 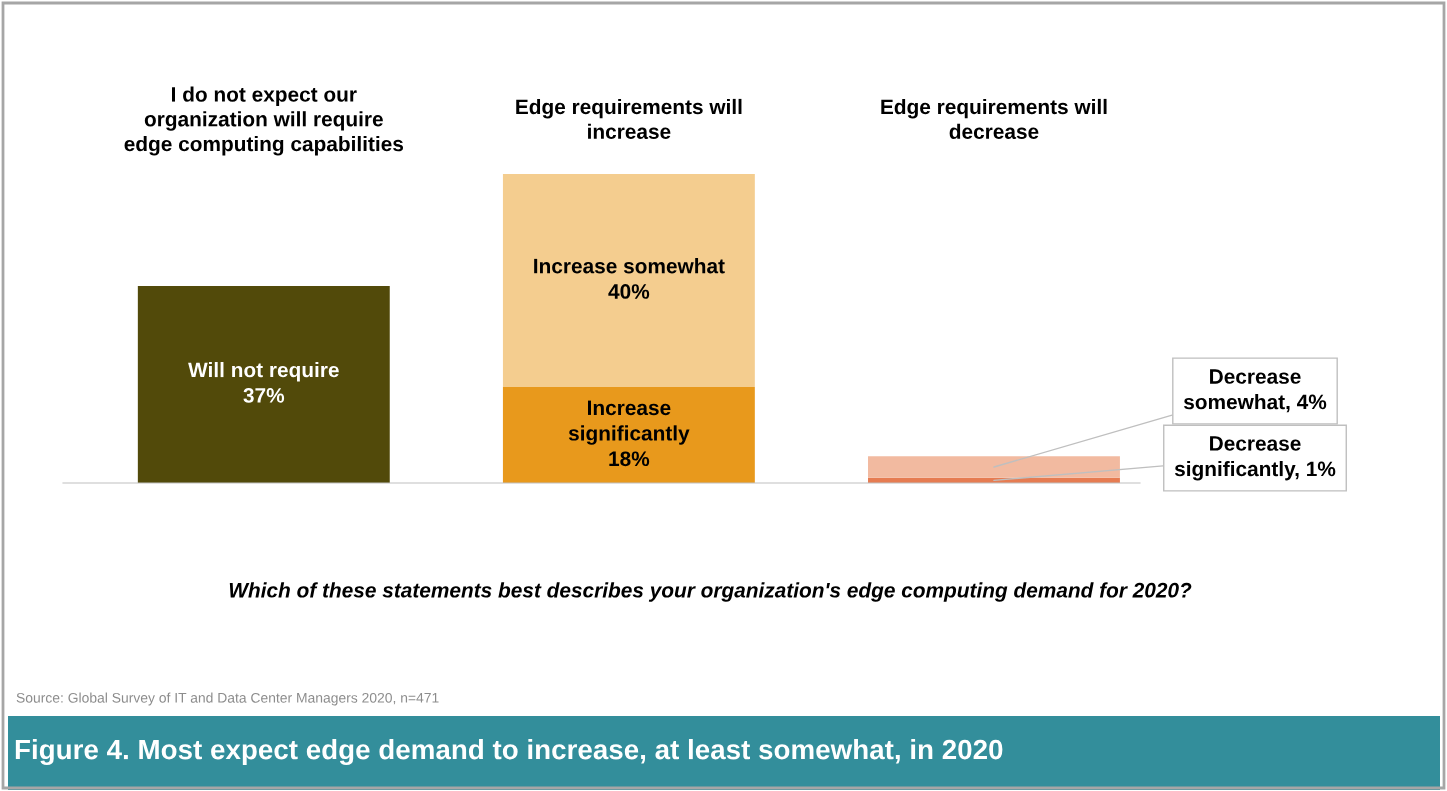 I want to click on data-label: Decrease somewhat, 4%, so click(x=1255, y=391).